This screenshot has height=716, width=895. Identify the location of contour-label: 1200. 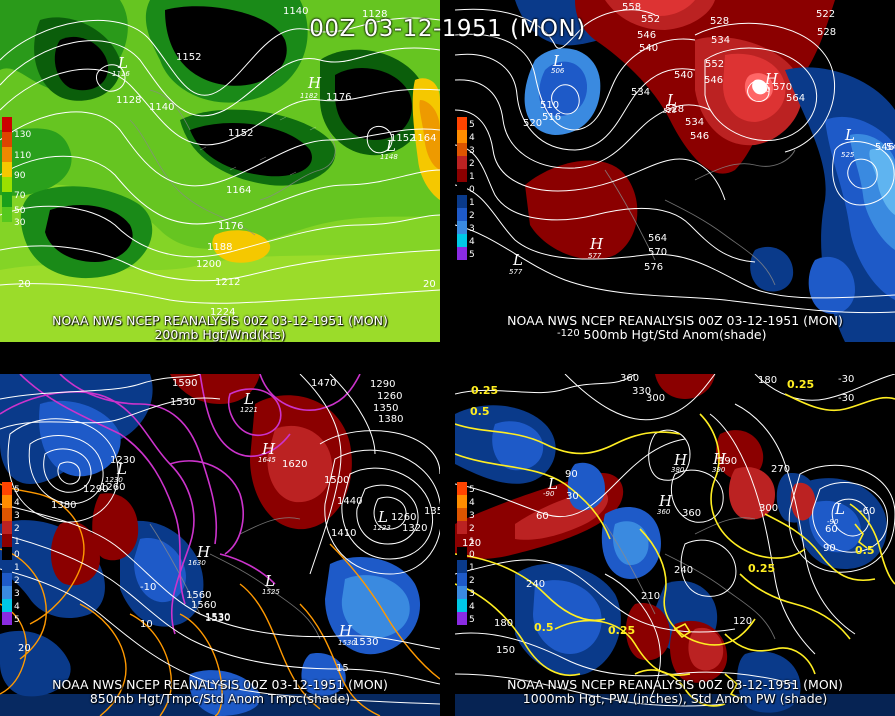
(208, 264).